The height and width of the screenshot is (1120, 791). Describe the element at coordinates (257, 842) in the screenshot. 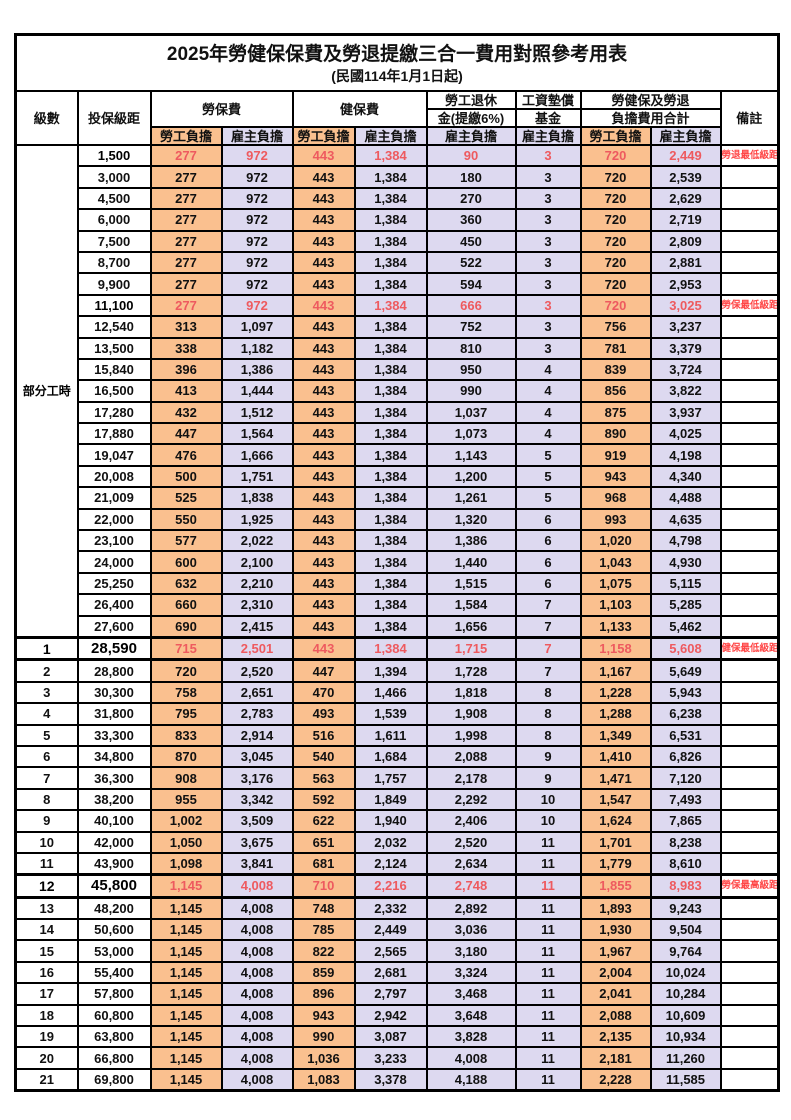

I see `labor-ins-employer-cell: 3,675` at that location.